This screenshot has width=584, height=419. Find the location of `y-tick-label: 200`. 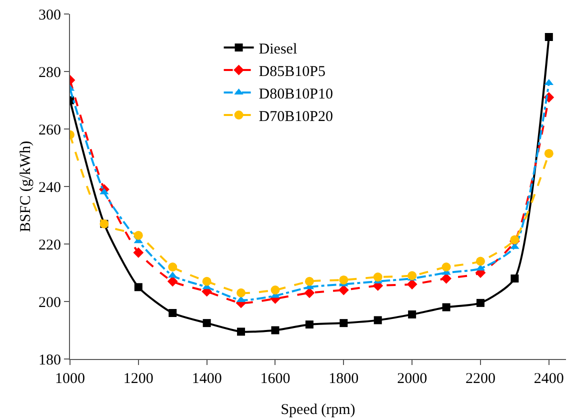

y-tick-label: 200 is located at coordinates (49, 302).